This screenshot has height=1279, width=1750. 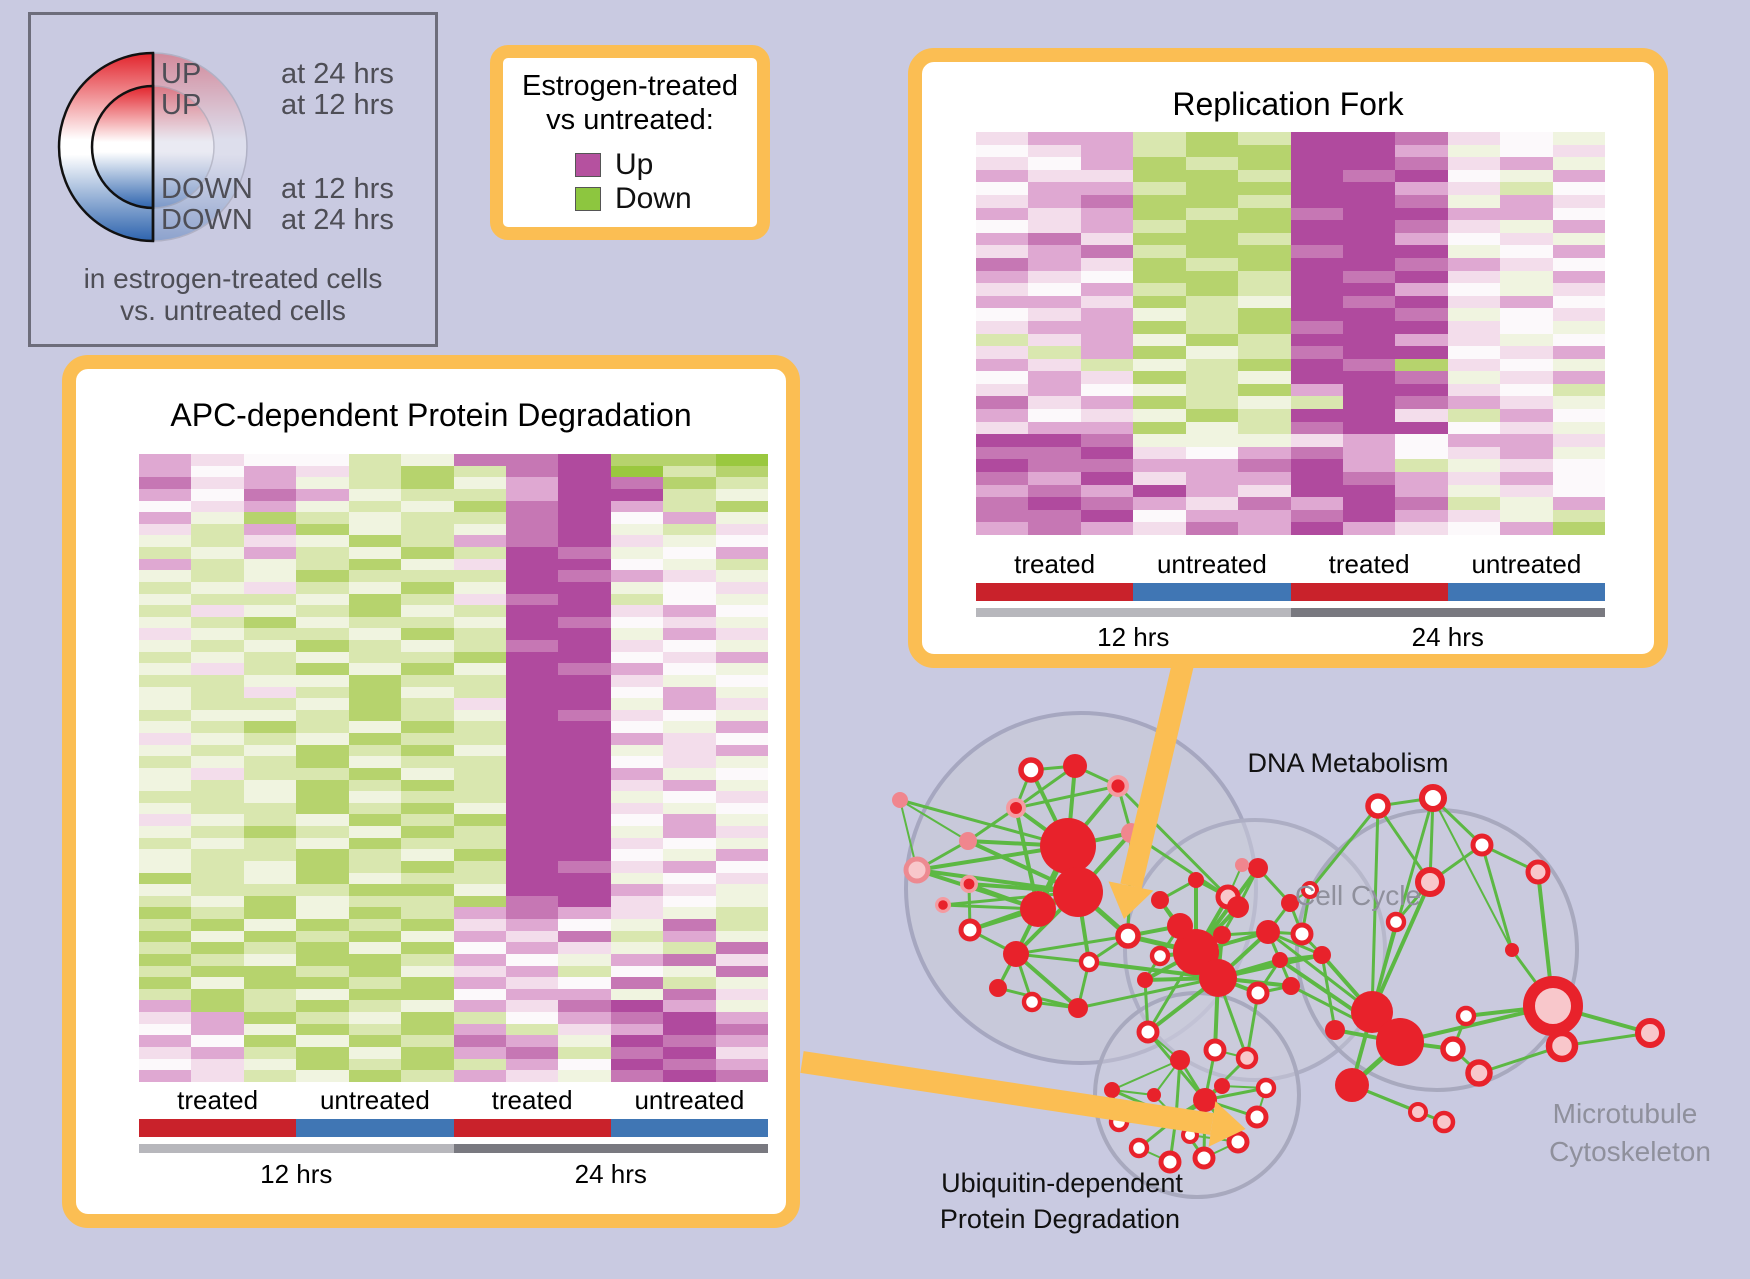 I want to click on ring-label-up-24: UP, so click(x=181, y=74).